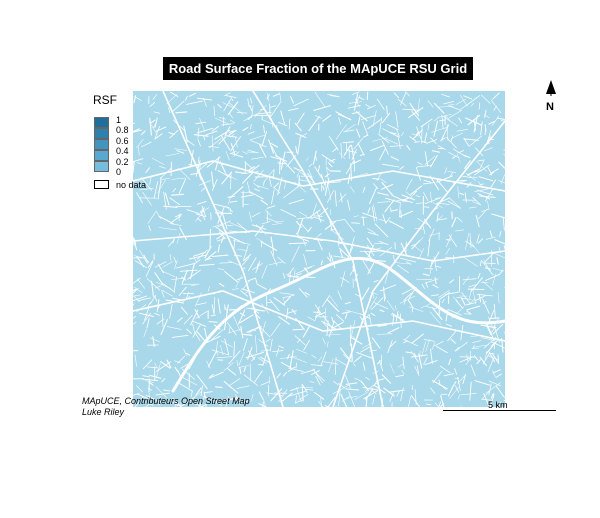 This screenshot has width=600, height=518. What do you see at coordinates (105, 100) in the screenshot?
I see `legend-title: RSF` at bounding box center [105, 100].